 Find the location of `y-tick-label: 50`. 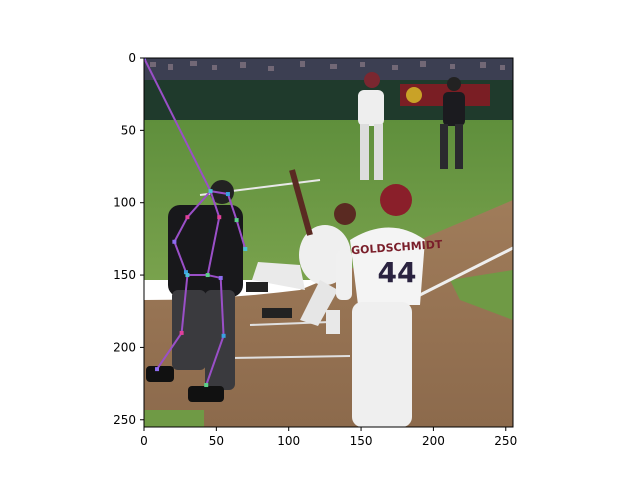

y-tick-label: 50 is located at coordinates (128, 130).